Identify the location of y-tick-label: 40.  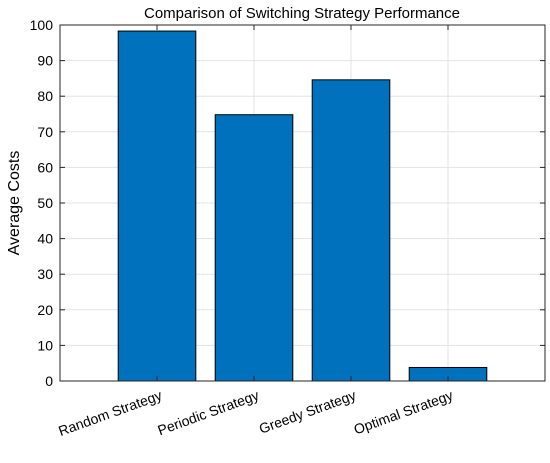
(45, 239).